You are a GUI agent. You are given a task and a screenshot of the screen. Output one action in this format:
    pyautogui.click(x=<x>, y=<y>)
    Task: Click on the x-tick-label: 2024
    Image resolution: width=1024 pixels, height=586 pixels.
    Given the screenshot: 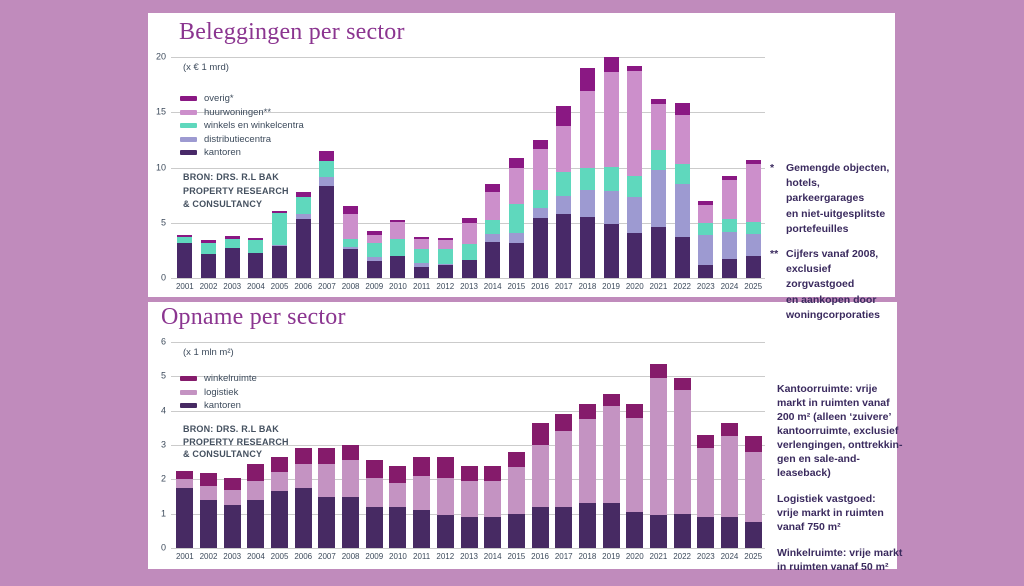 What is the action you would take?
    pyautogui.click(x=729, y=556)
    